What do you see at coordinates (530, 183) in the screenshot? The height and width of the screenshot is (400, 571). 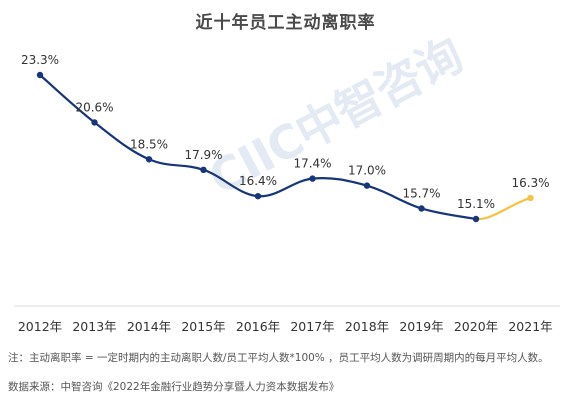 I see `data-label: 16.3%` at bounding box center [530, 183].